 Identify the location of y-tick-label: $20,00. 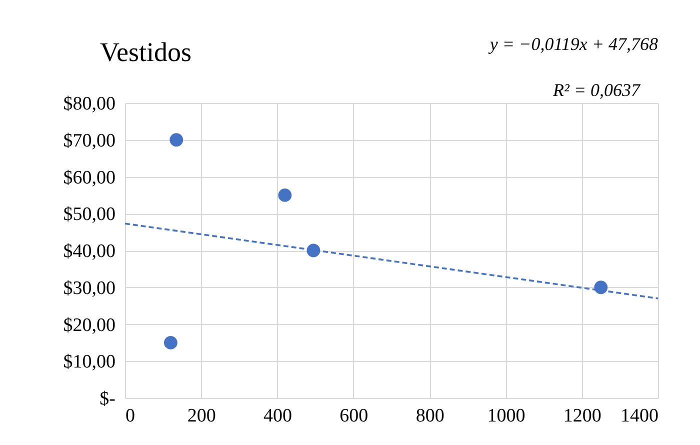
(89, 325).